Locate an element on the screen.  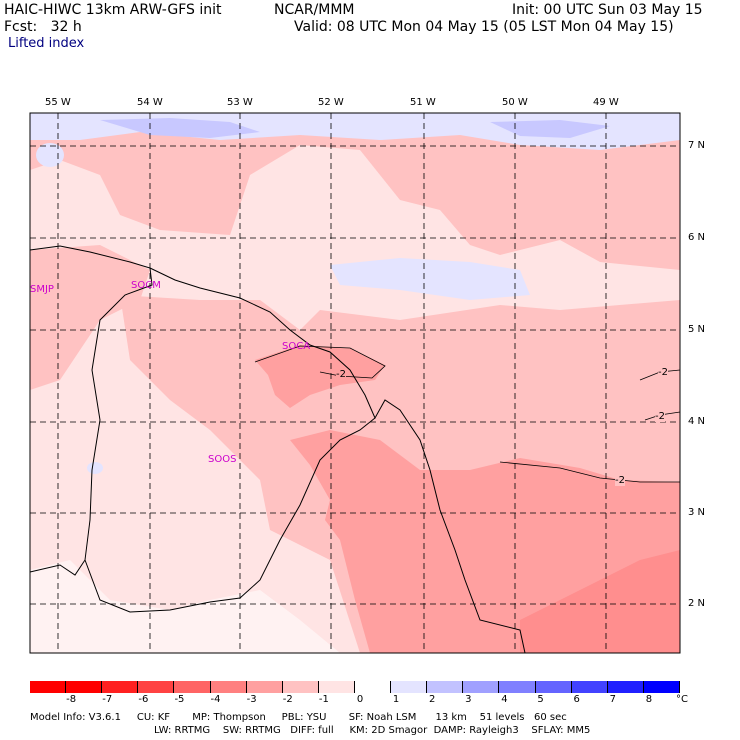
colorbar-tick-label: 0 is located at coordinates (360, 699).